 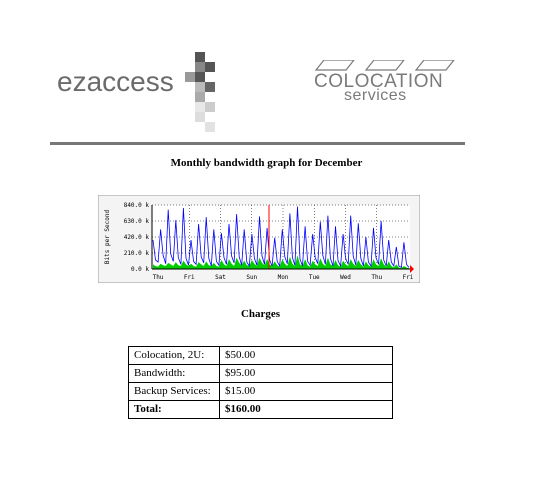 I want to click on blue-series-layer, so click(x=281, y=237).